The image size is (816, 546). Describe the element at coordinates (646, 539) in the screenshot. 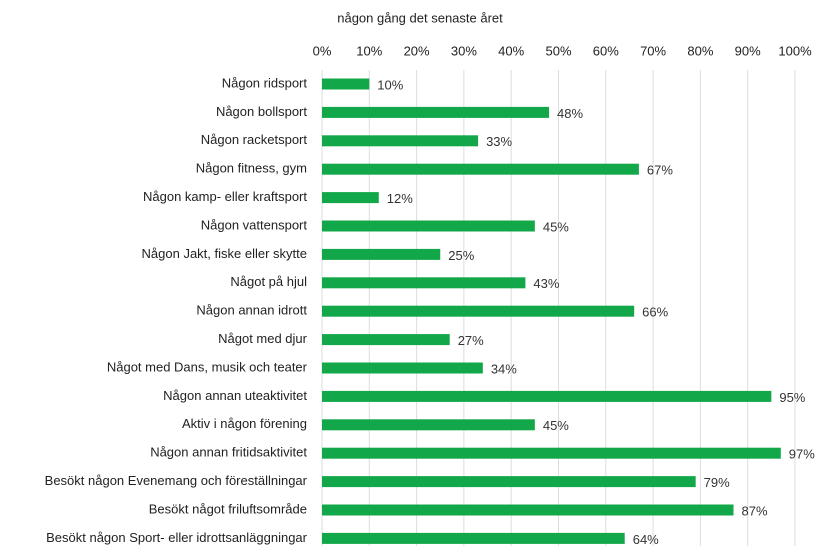

I see `value-label: 64%` at that location.